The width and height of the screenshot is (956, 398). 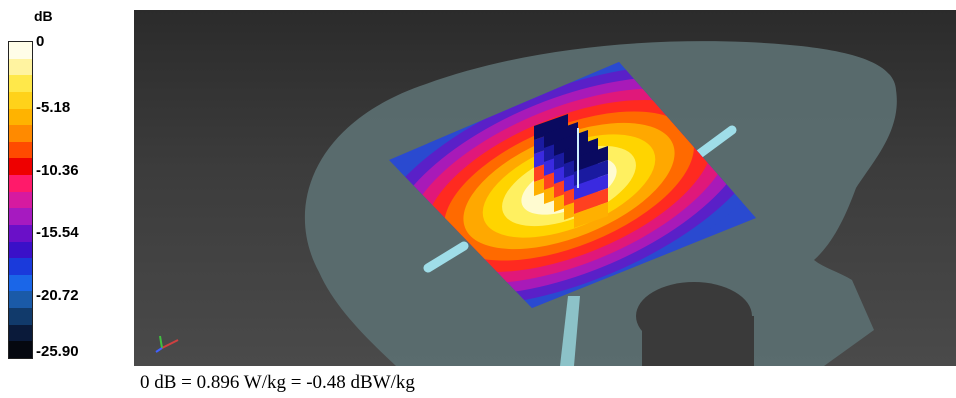 What do you see at coordinates (698, 341) in the screenshot?
I see `shadow-shape` at bounding box center [698, 341].